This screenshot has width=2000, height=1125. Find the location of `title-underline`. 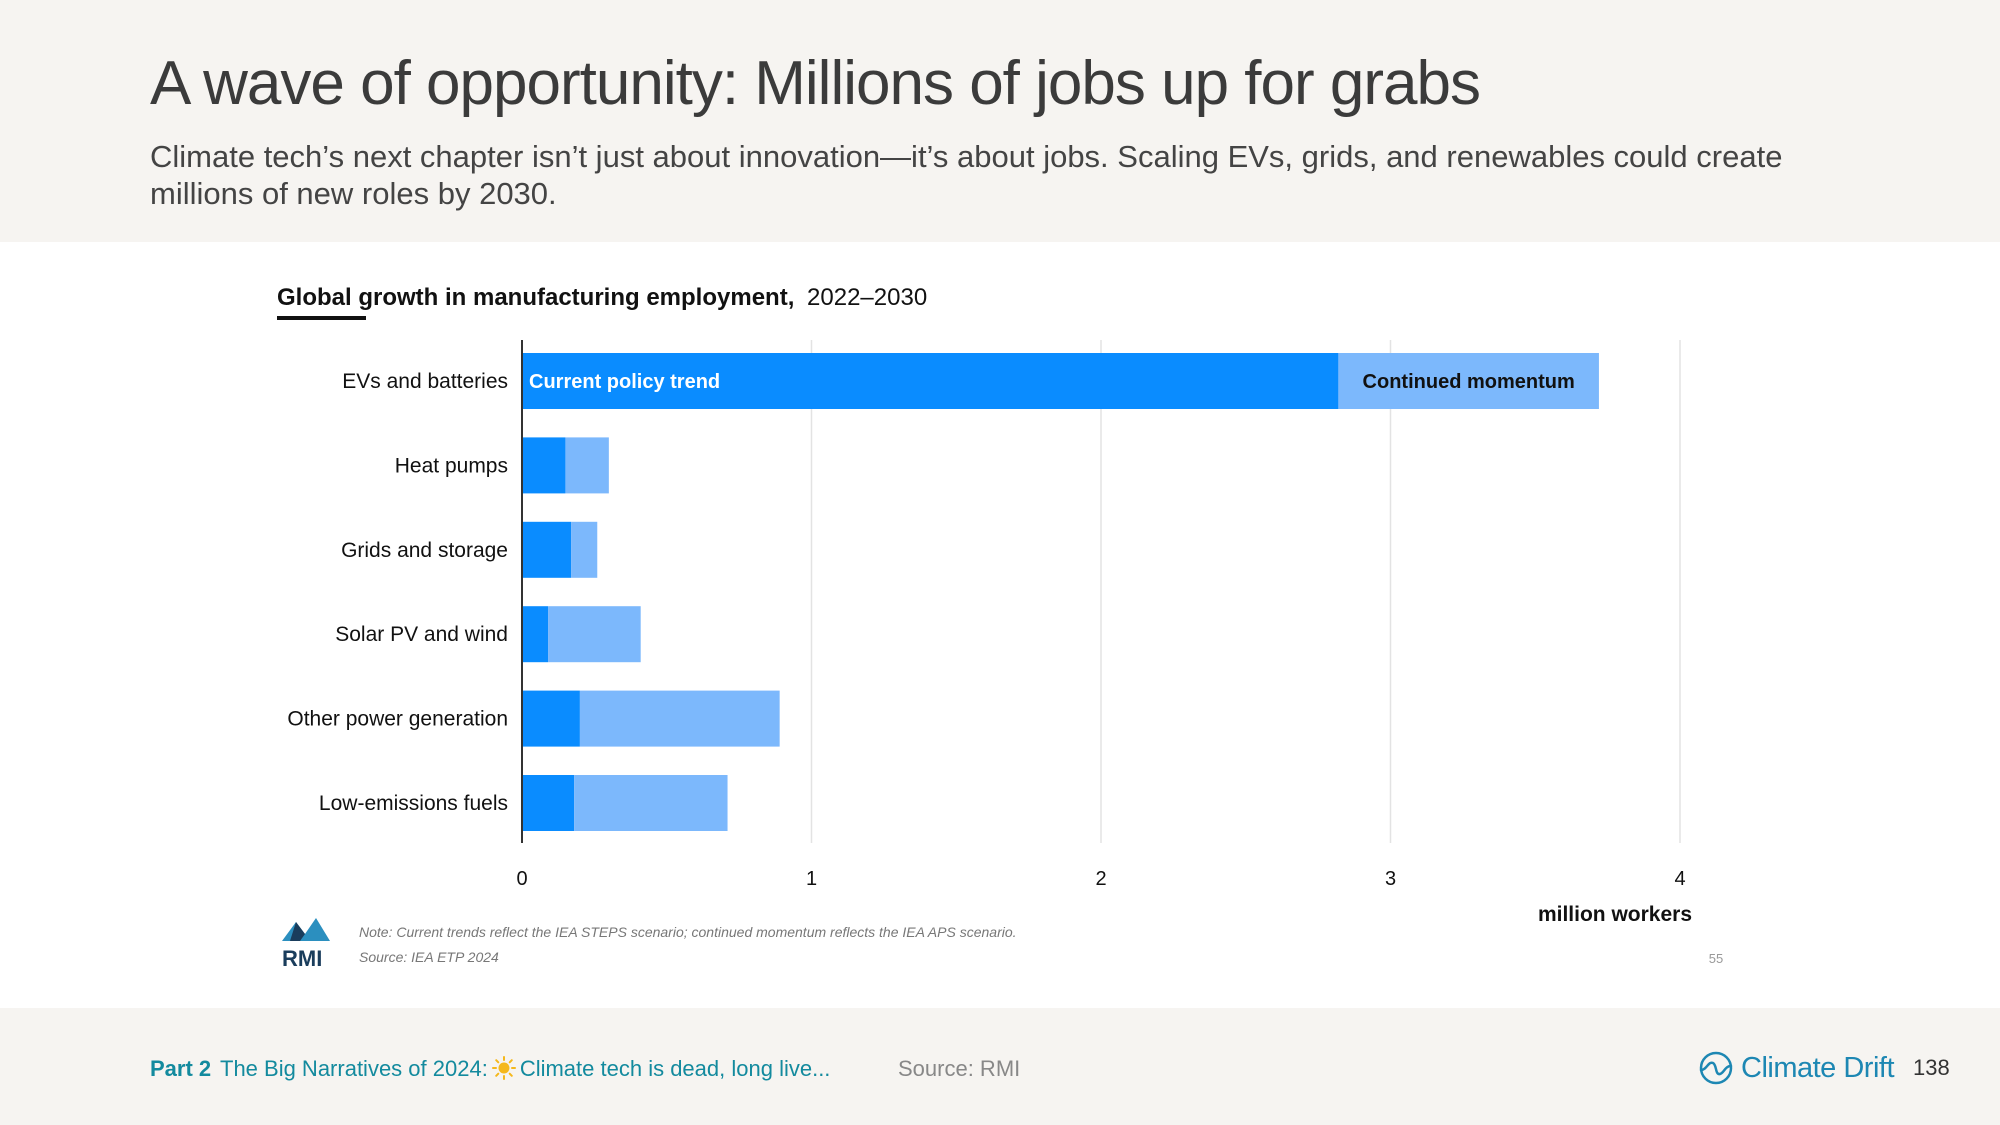

title-underline is located at coordinates (321, 318).